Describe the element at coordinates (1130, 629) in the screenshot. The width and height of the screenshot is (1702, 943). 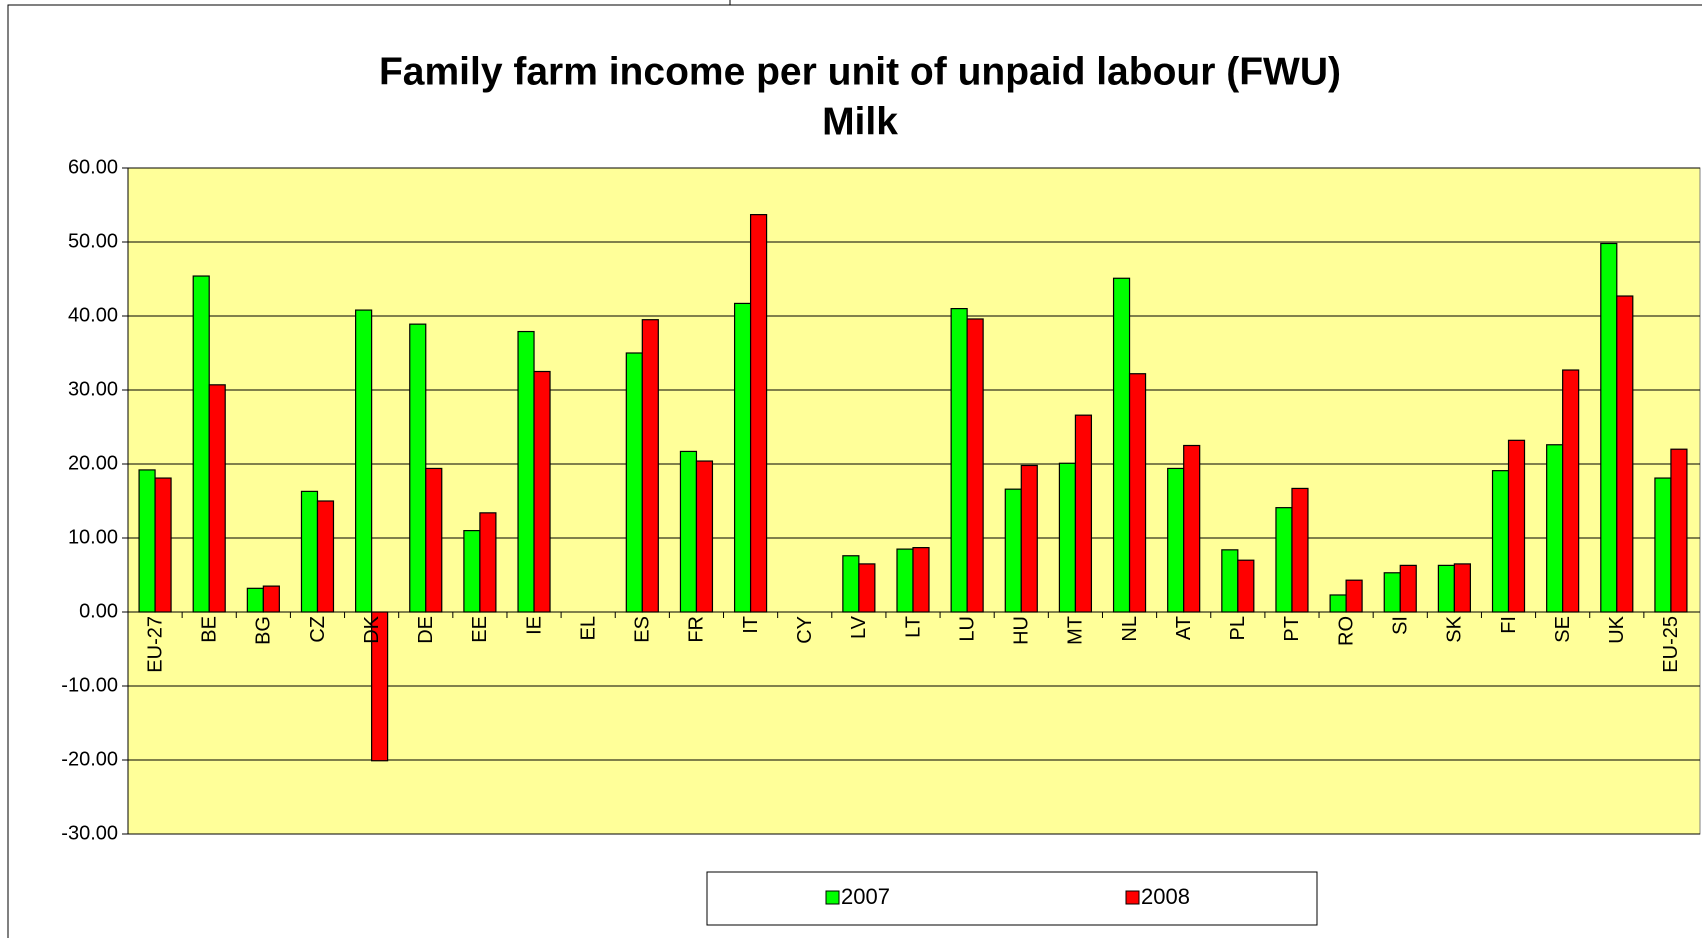
I see `x-tick-label: NL` at that location.